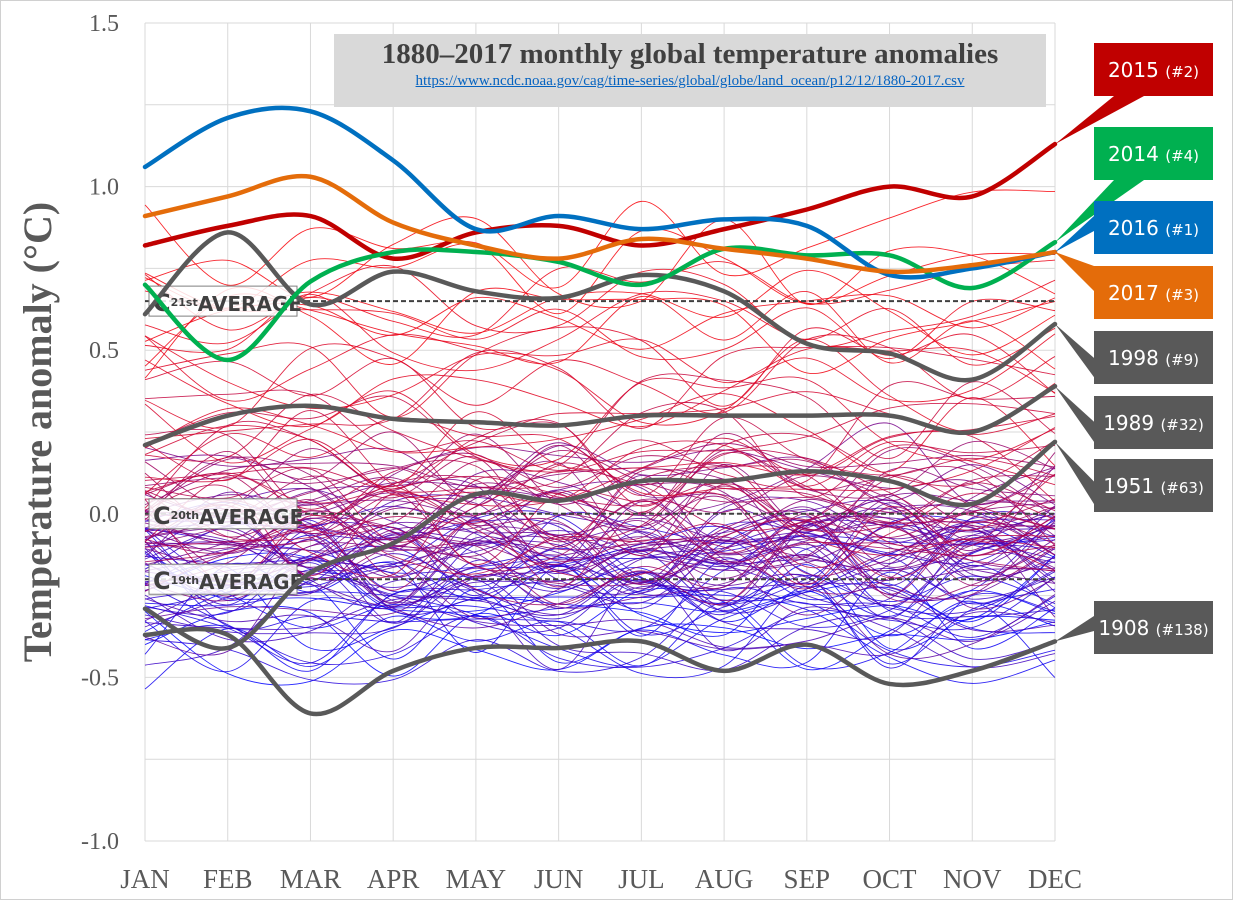  What do you see at coordinates (1055, 879) in the screenshot?
I see `x-tick-label: DEC` at bounding box center [1055, 879].